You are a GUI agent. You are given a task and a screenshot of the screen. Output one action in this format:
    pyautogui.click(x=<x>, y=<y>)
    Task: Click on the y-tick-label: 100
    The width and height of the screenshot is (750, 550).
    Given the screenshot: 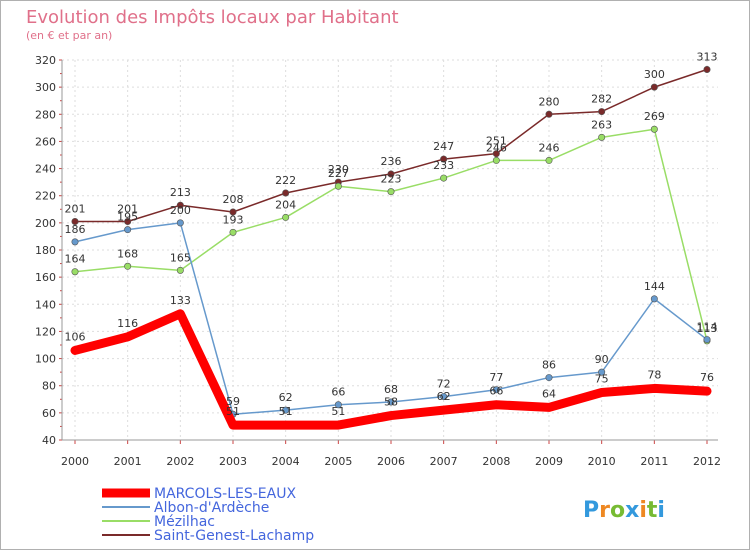 What is the action you would take?
    pyautogui.click(x=45, y=359)
    